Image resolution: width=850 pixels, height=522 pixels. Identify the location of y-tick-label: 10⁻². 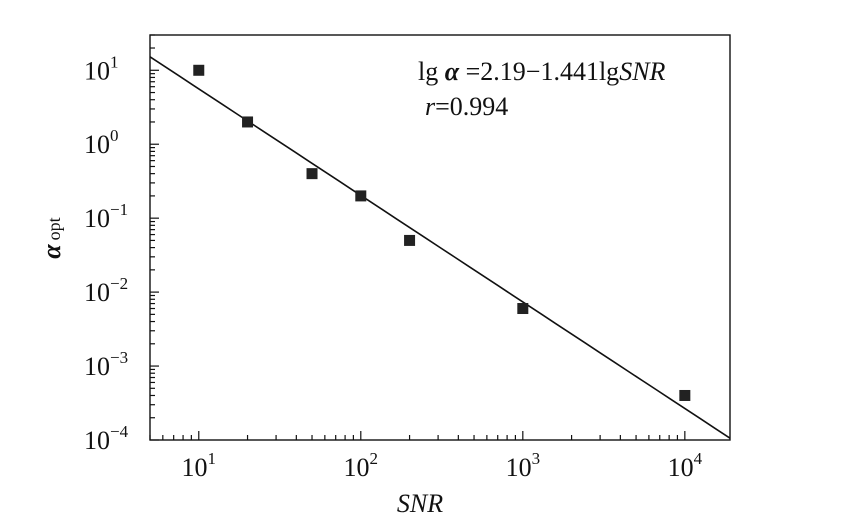
(106, 290).